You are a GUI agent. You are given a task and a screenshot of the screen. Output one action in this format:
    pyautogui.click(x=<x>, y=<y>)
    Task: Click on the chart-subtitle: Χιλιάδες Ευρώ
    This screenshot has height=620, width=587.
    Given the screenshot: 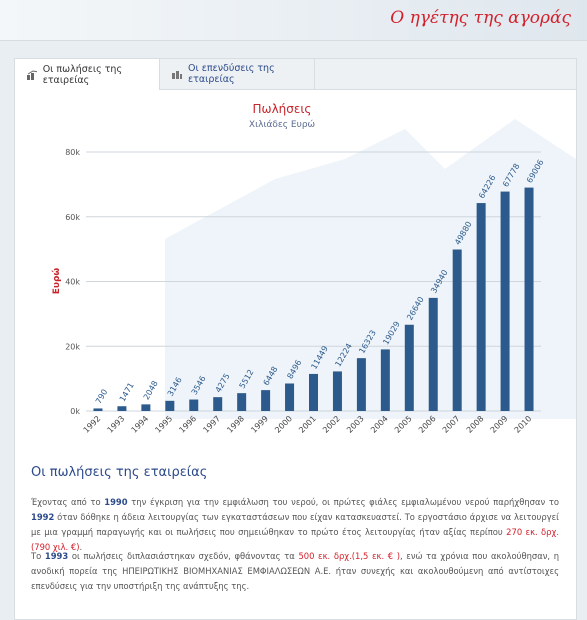 What is the action you would take?
    pyautogui.click(x=282, y=124)
    